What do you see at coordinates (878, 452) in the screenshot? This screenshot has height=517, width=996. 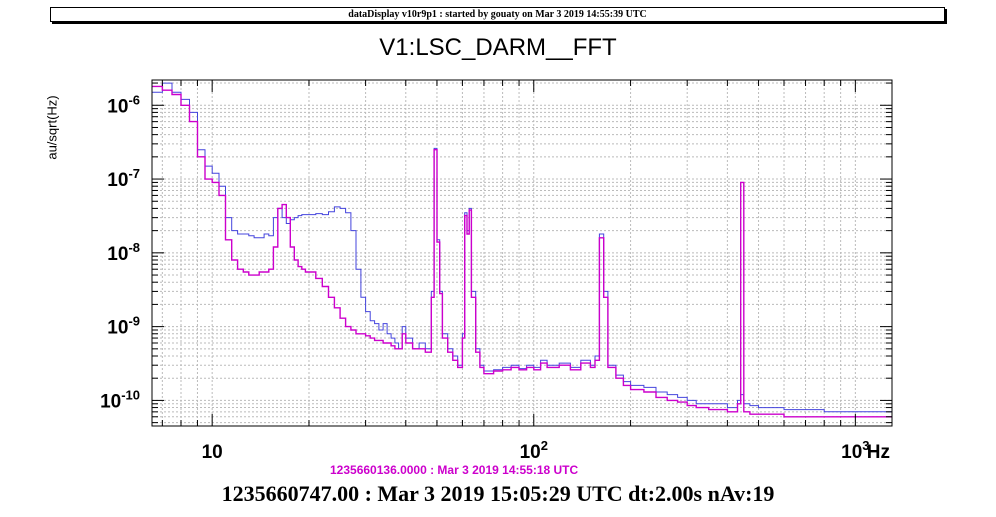 I see `x-axis-unit-label: Hz` at bounding box center [878, 452].